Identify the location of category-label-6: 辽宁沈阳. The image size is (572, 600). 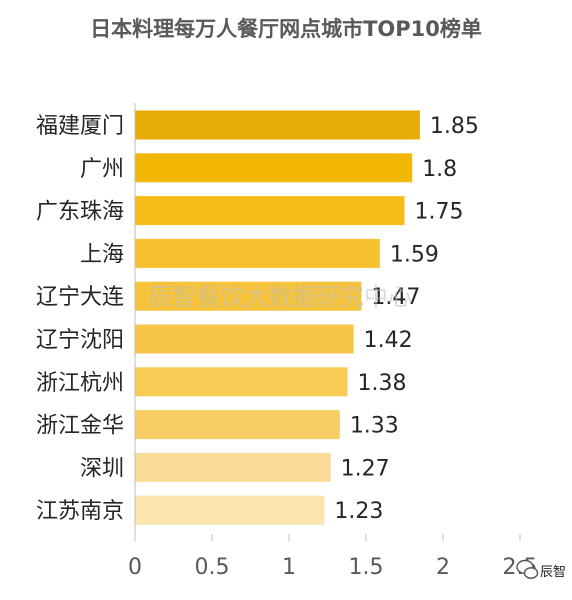
(80, 340).